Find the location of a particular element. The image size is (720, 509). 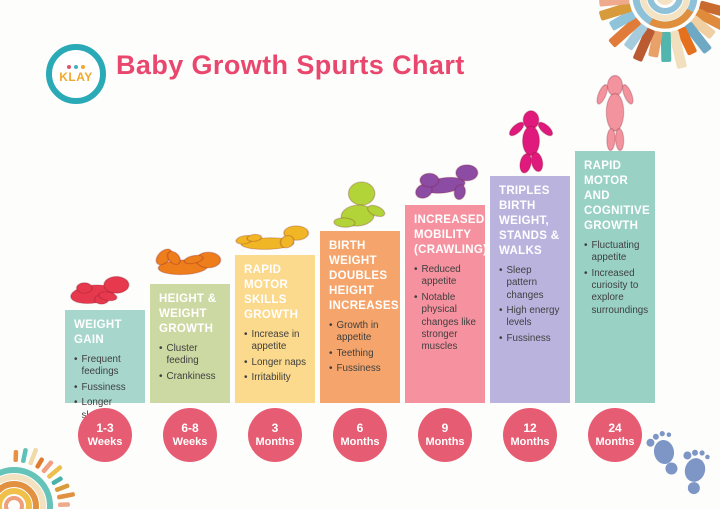

age-badge: 1-3 Weeks is located at coordinates (105, 435).